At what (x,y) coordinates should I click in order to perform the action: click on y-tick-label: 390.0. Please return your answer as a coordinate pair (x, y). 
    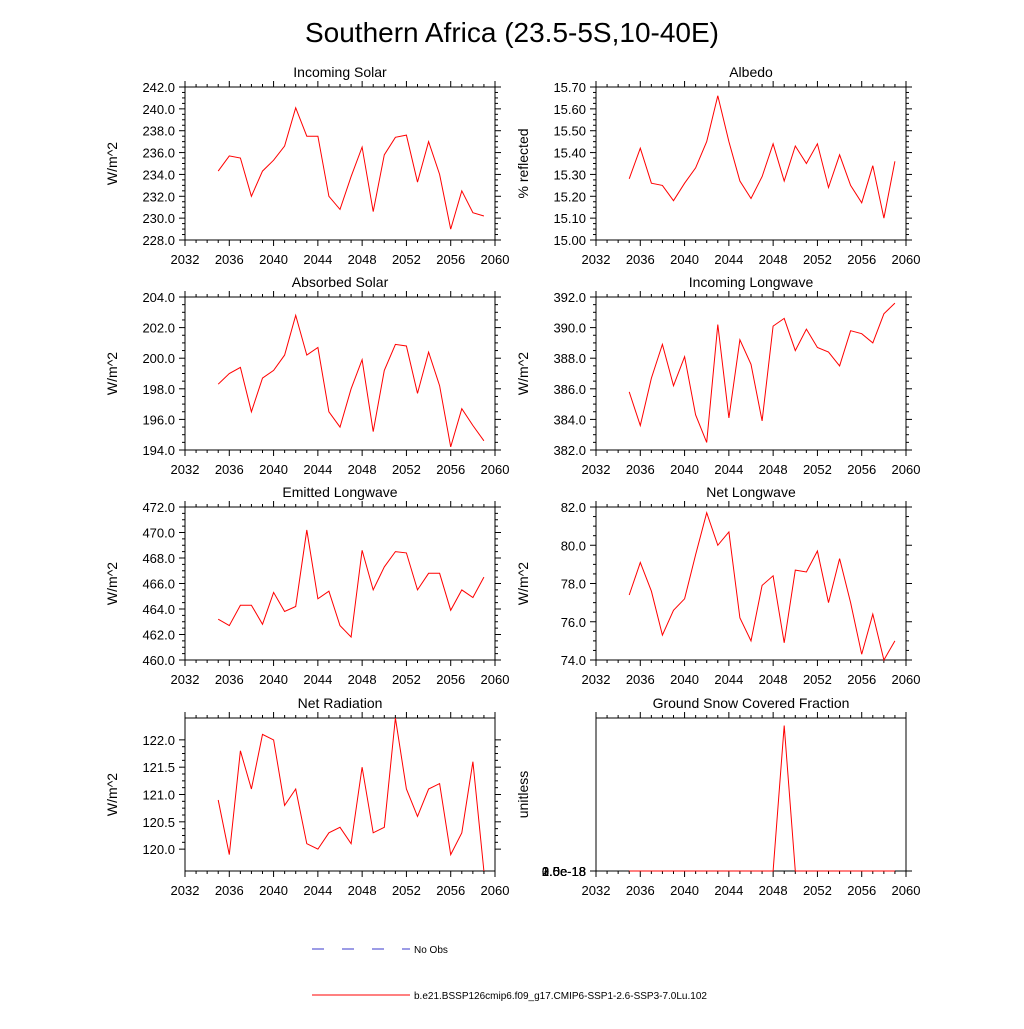
    Looking at the image, I should click on (569, 328).